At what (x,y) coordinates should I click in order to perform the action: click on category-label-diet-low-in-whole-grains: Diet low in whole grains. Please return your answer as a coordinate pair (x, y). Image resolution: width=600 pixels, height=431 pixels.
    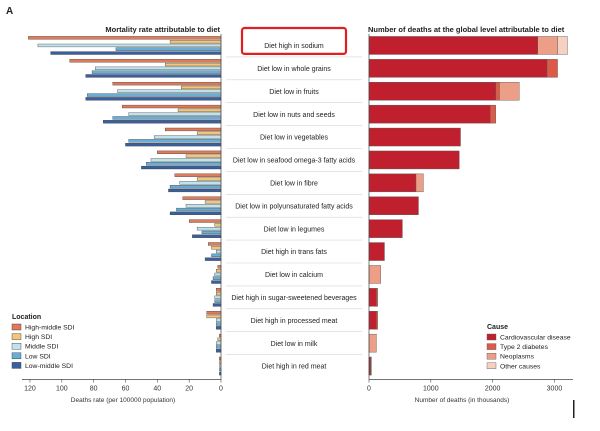
    Looking at the image, I should click on (294, 69).